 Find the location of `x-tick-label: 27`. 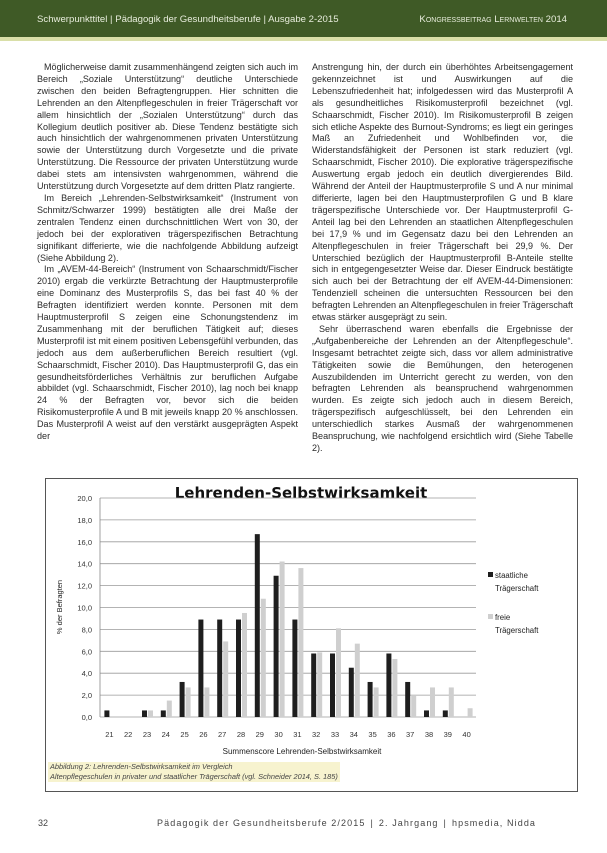

x-tick-label: 27 is located at coordinates (222, 734).